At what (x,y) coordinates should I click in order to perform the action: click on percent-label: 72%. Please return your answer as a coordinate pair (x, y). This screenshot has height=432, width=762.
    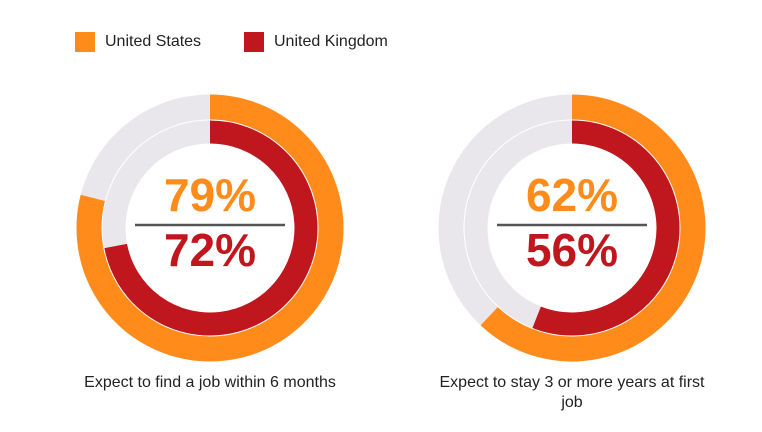
    Looking at the image, I should click on (210, 250).